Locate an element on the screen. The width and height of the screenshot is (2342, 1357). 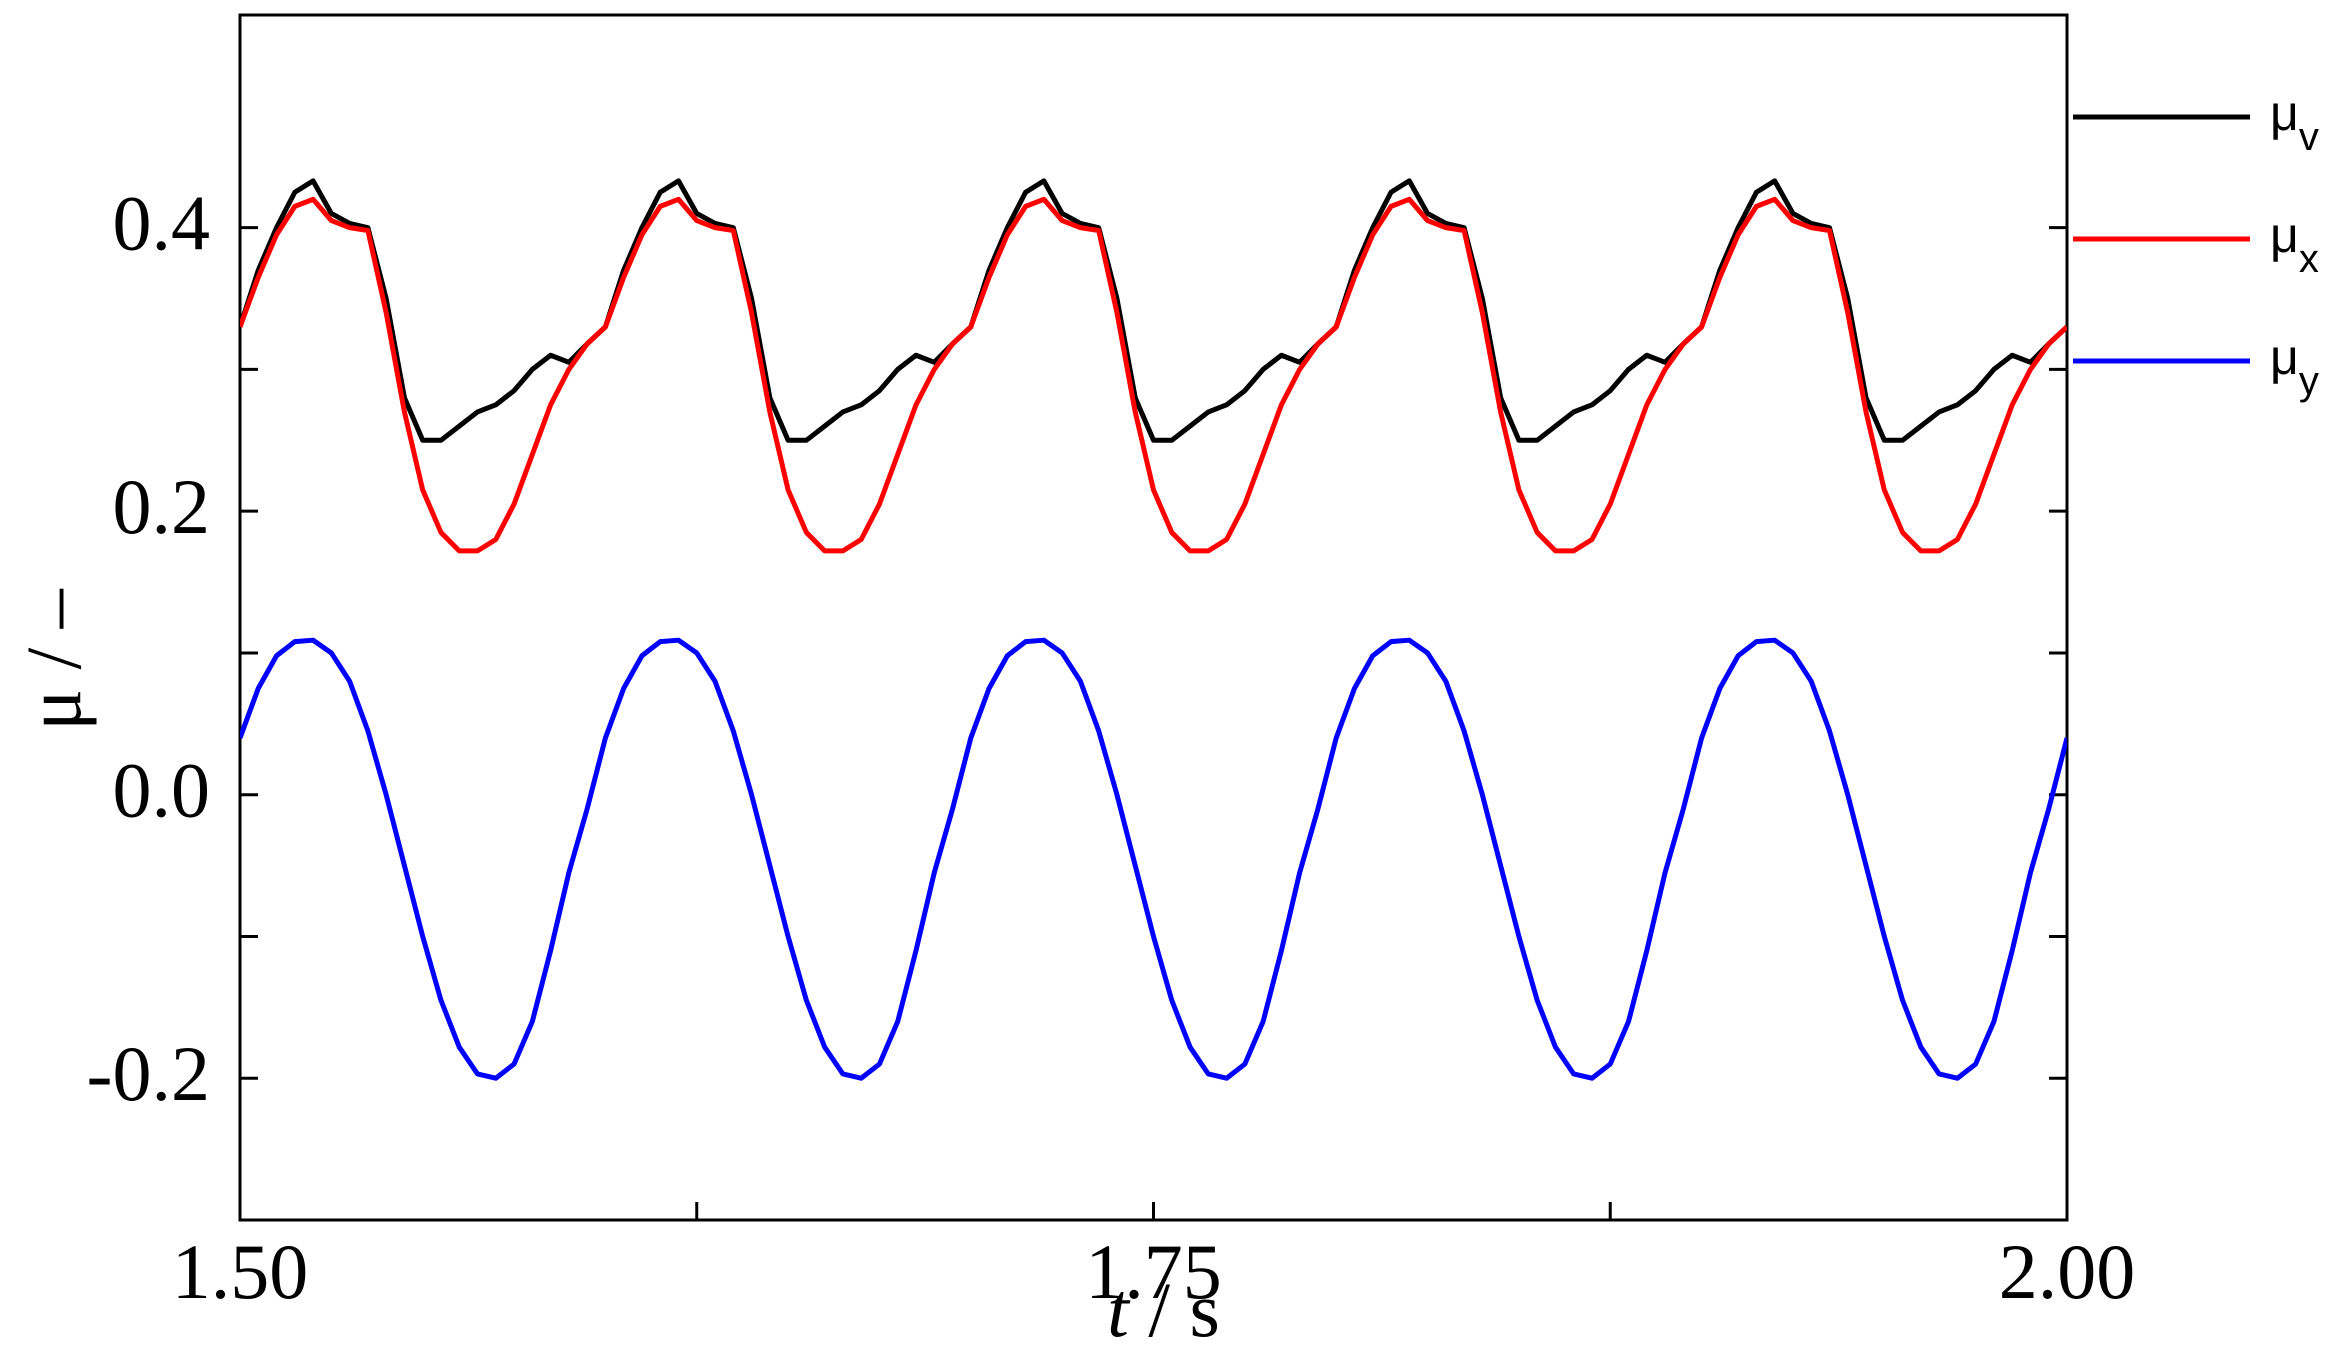
x-tick-label: 2.00 is located at coordinates (2067, 1271).